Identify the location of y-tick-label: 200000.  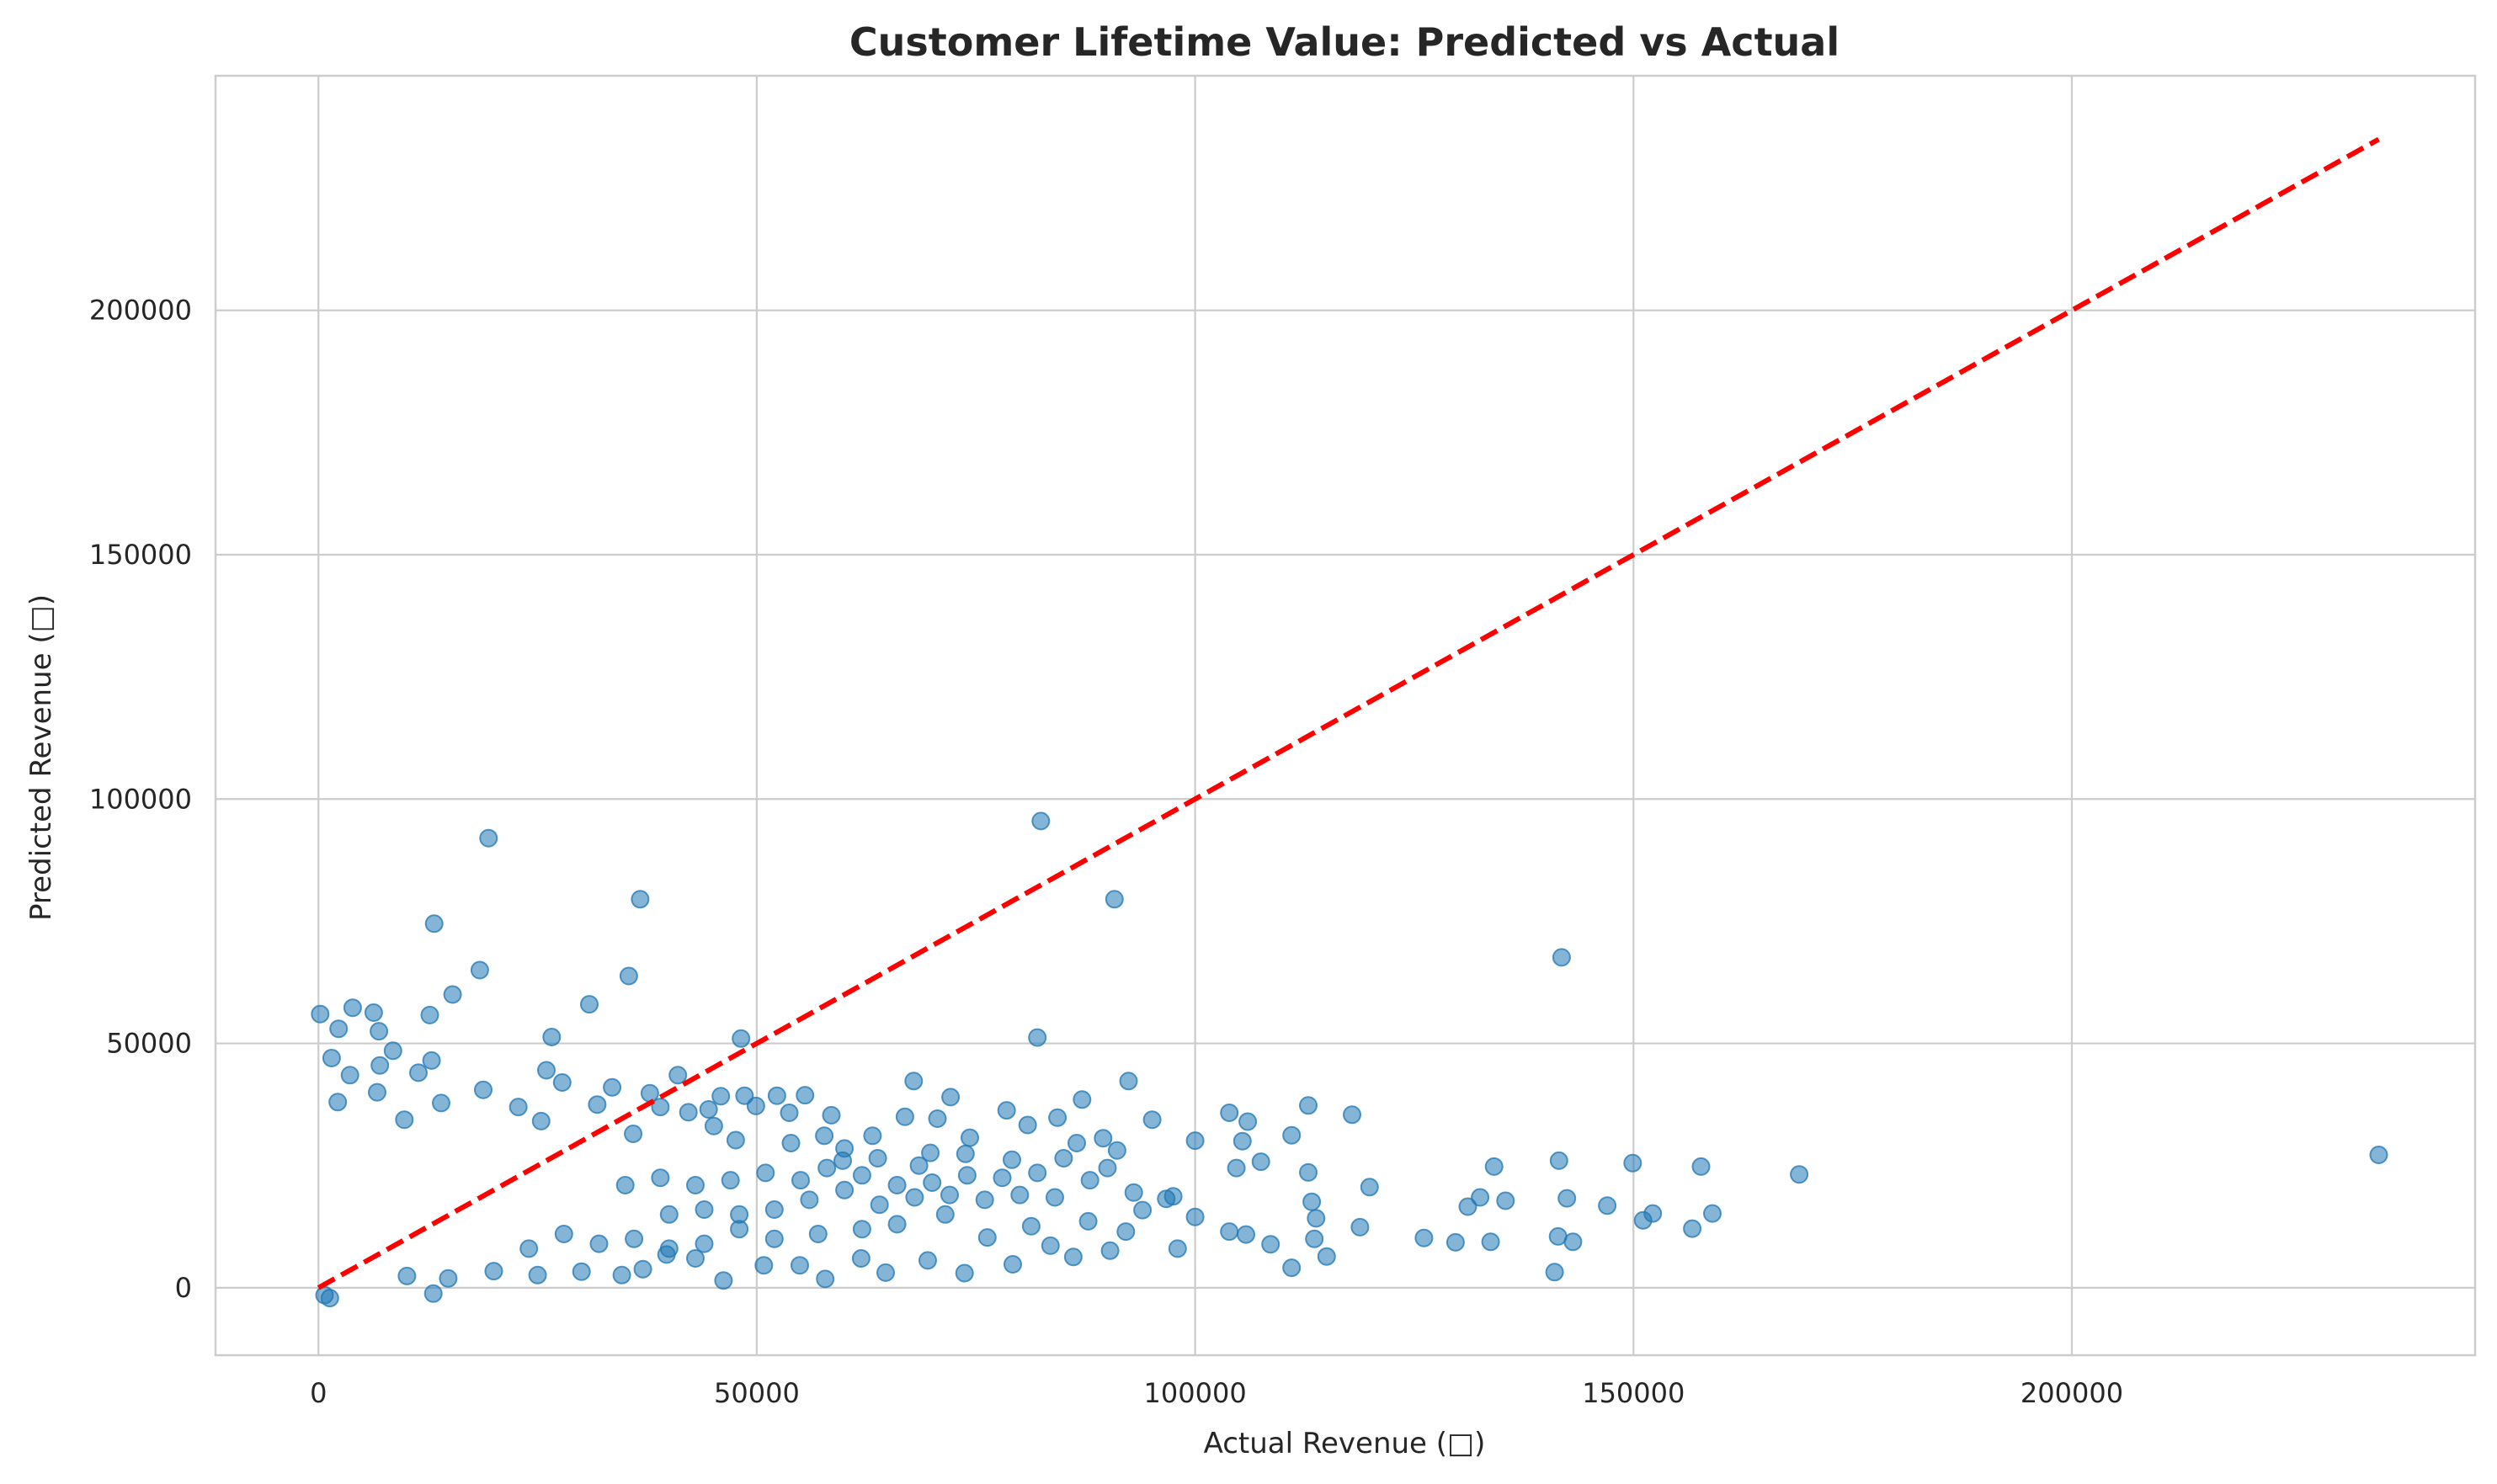
(140, 311).